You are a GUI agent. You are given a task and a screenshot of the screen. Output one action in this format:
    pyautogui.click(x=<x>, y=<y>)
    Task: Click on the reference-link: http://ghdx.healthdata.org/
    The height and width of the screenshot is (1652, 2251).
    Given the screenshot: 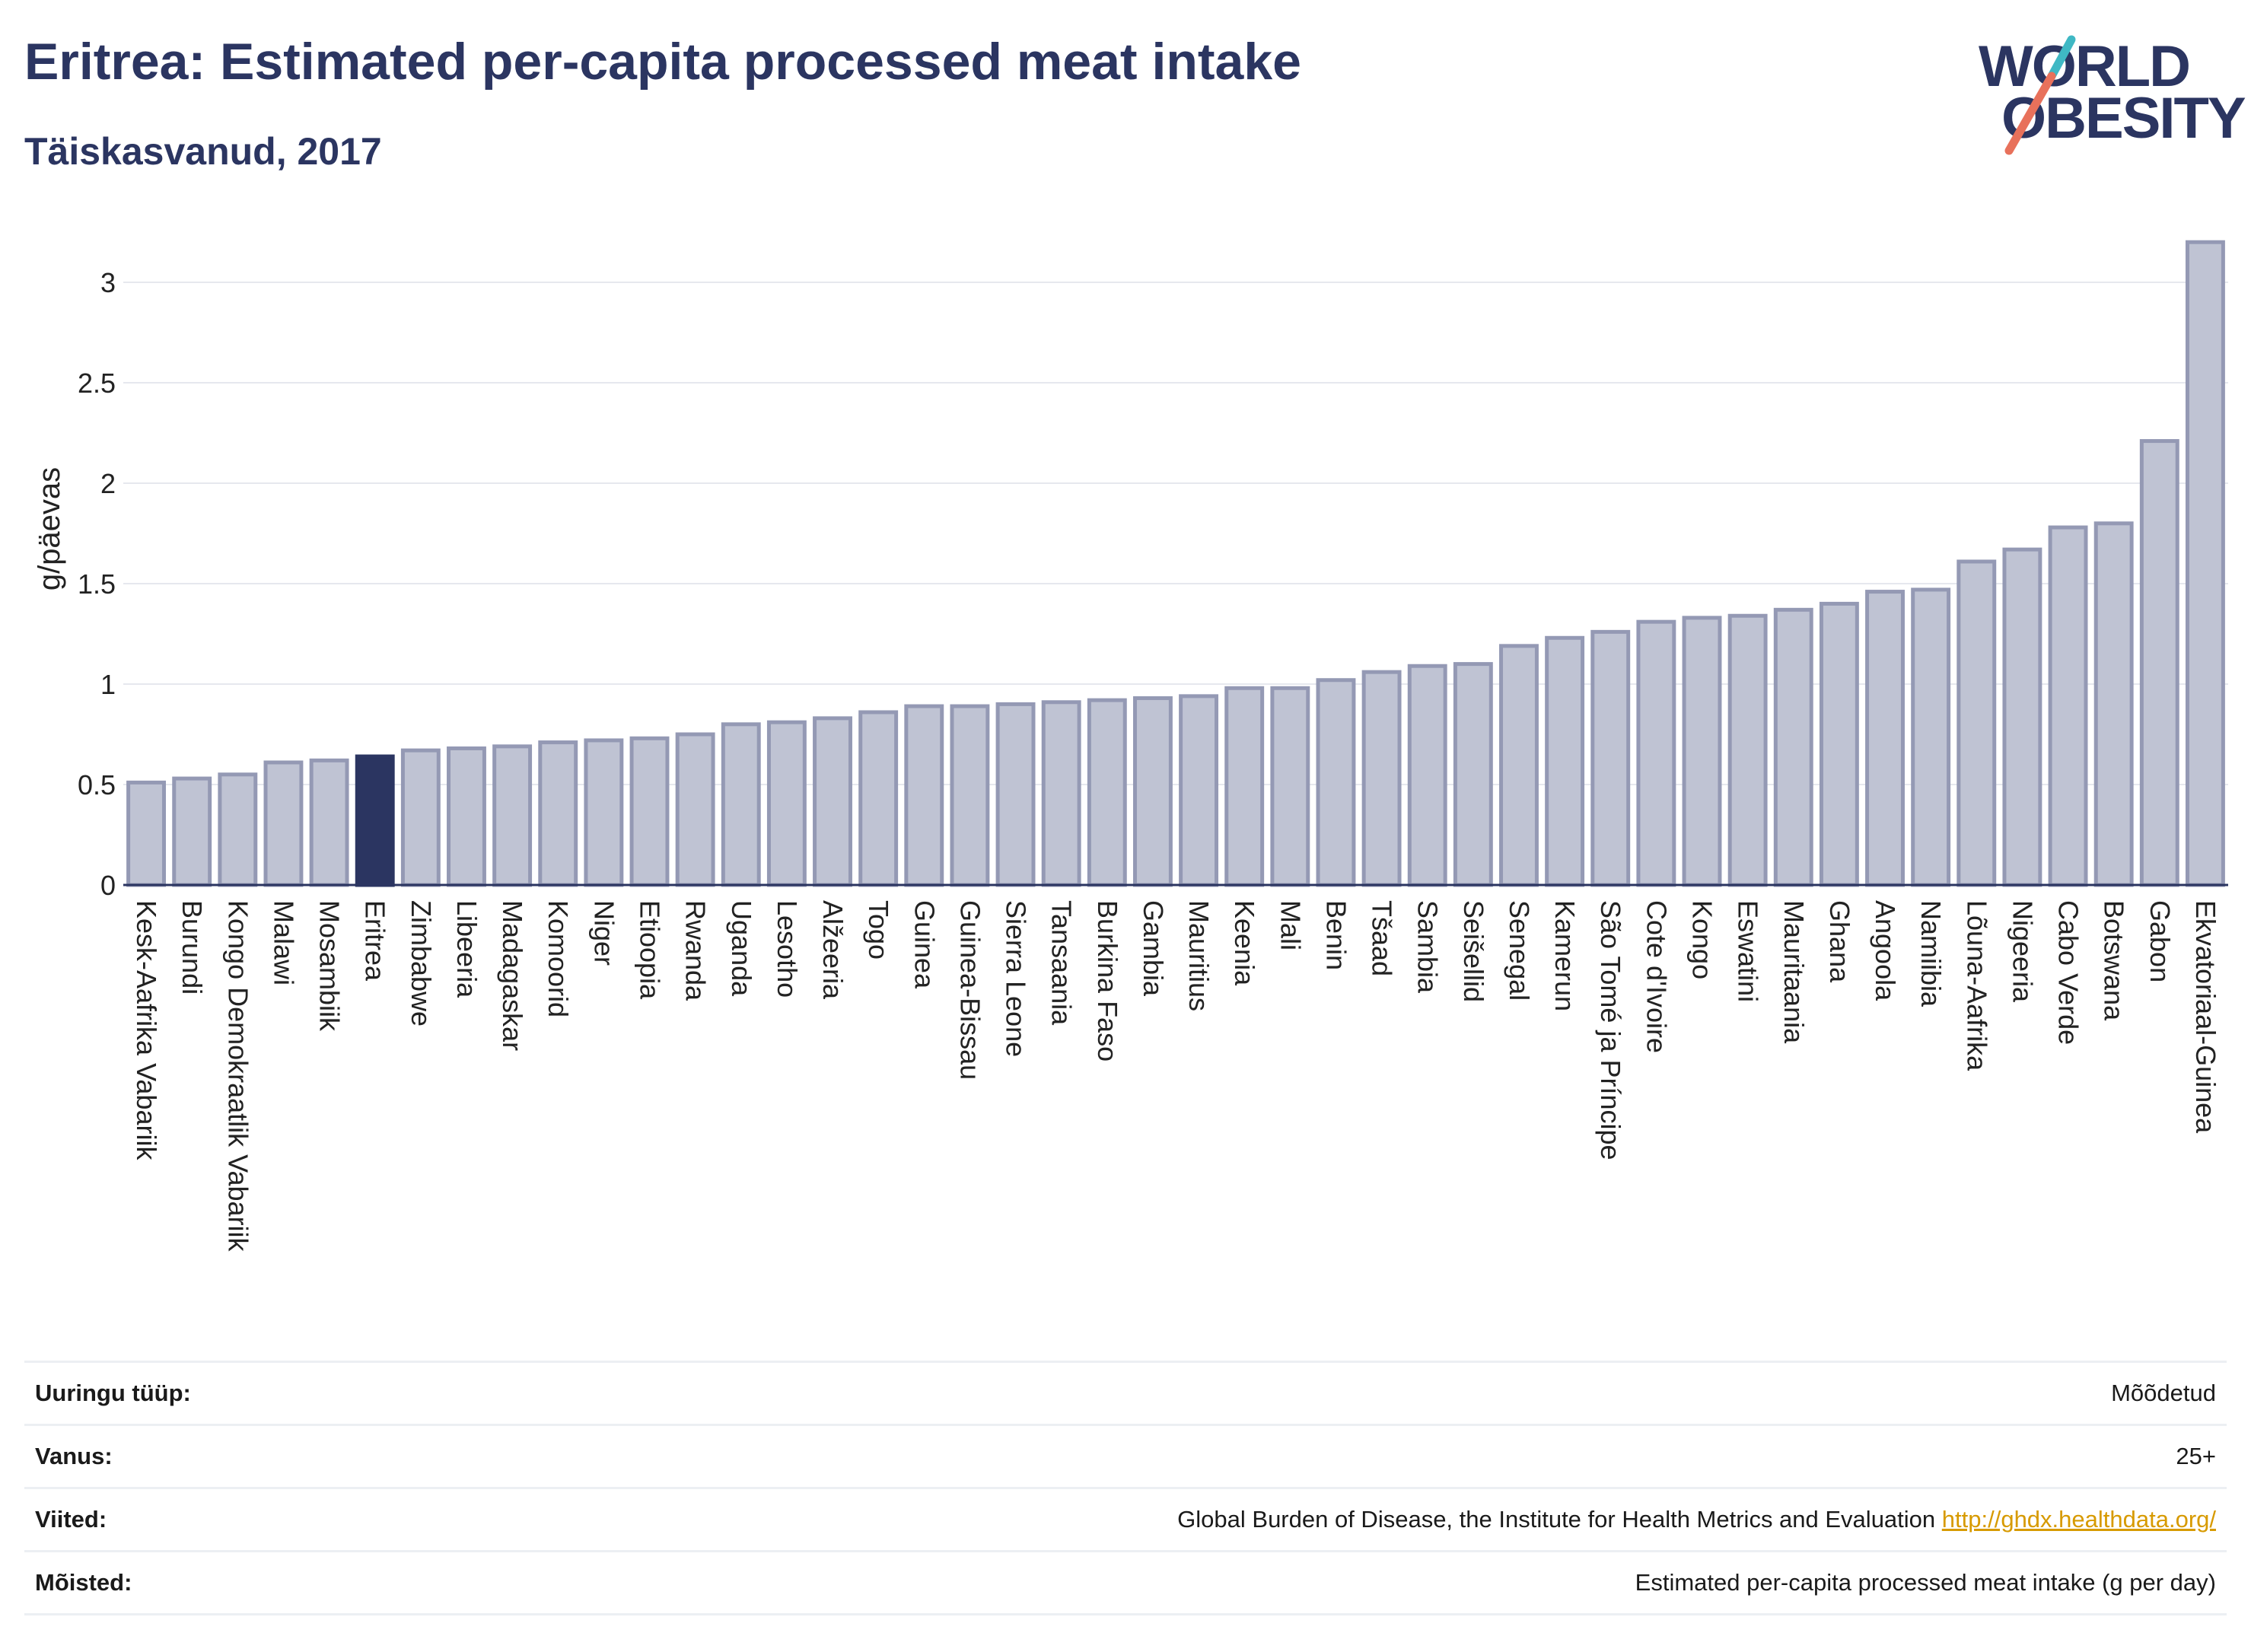 What is the action you would take?
    pyautogui.click(x=2078, y=1519)
    